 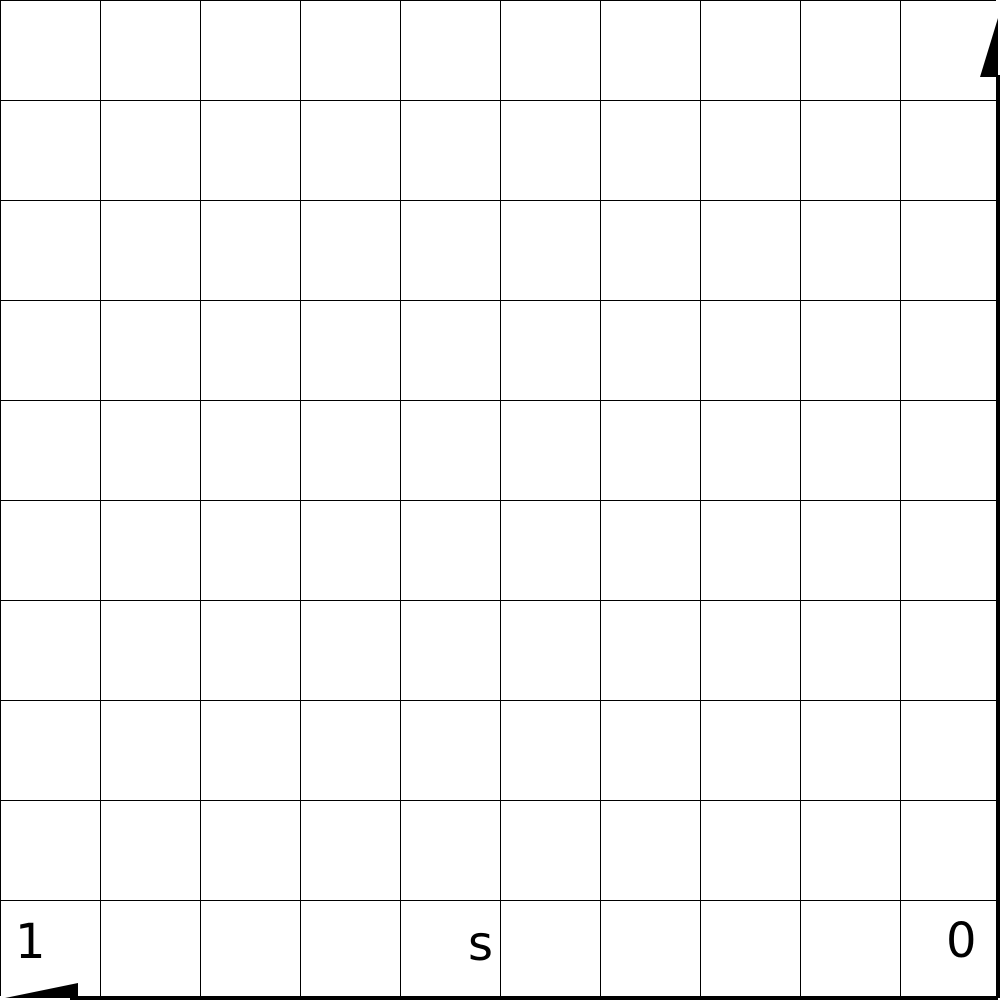 What do you see at coordinates (989, 47) in the screenshot?
I see `vertical-axis-arrow-icon` at bounding box center [989, 47].